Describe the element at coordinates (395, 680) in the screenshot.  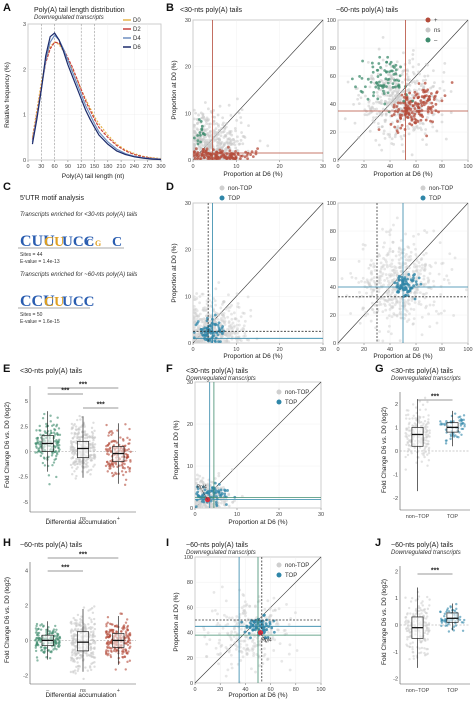
I see `y-tick-label: -2` at that location.